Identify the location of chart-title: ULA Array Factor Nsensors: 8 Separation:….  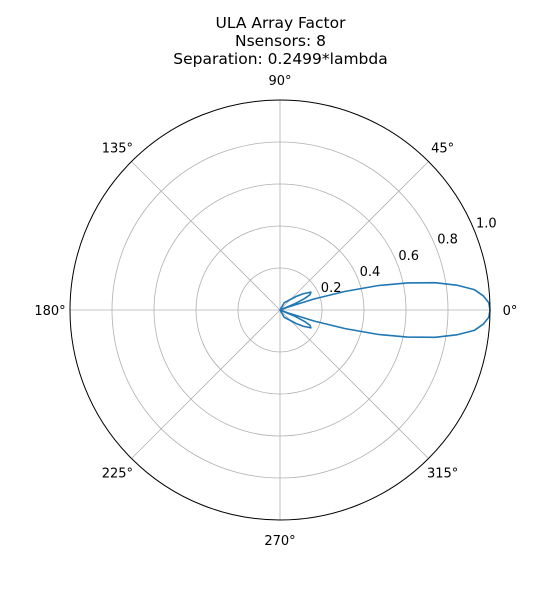
(273, 41).